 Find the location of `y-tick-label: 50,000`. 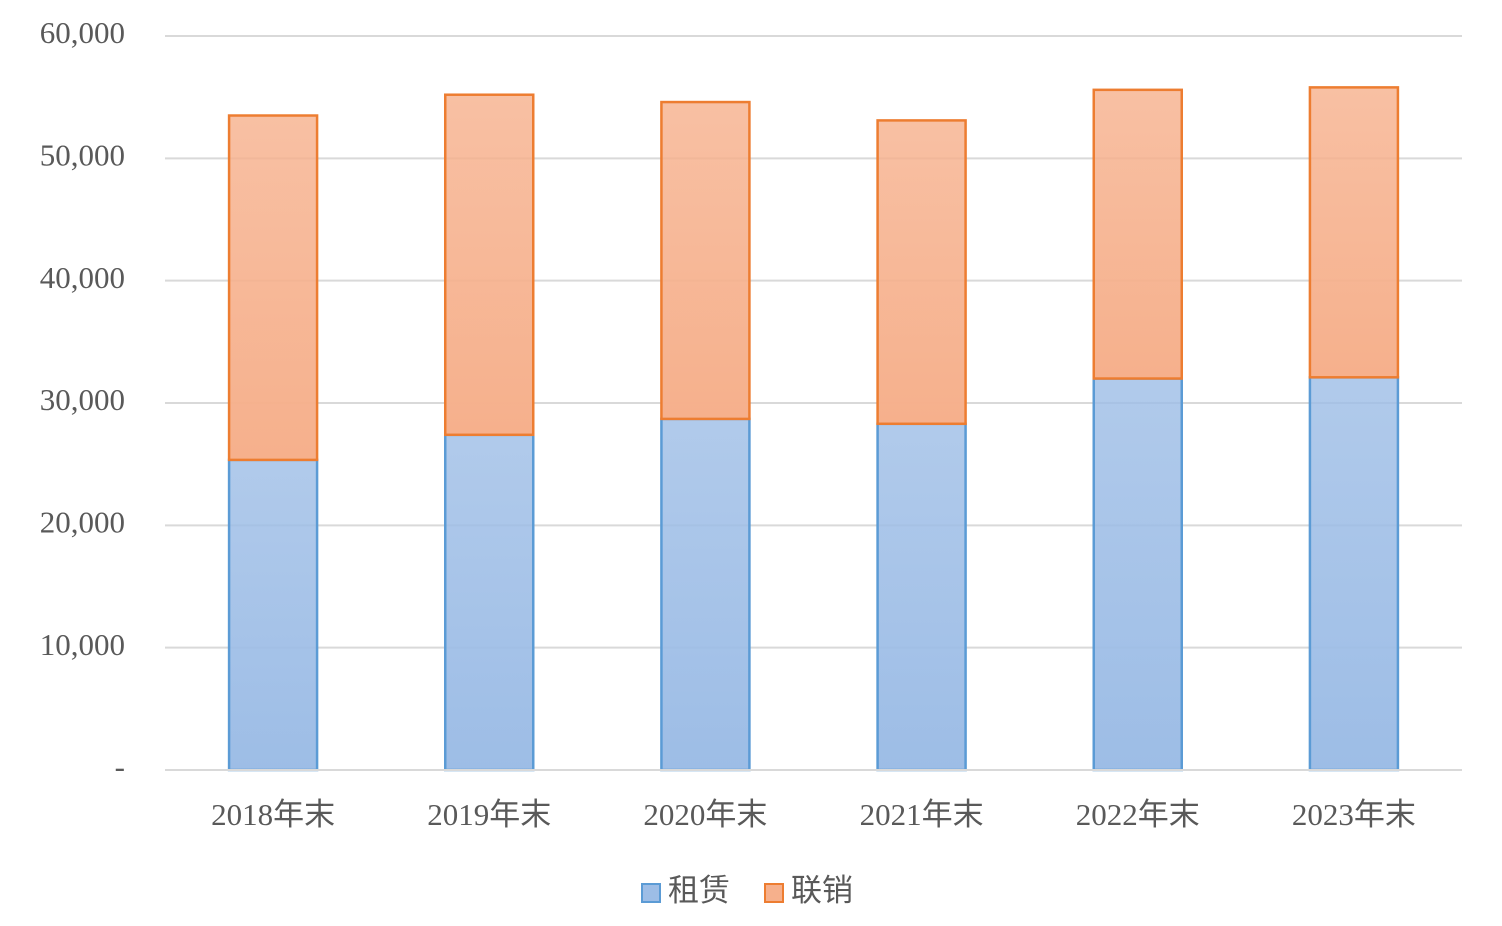

y-tick-label: 50,000 is located at coordinates (82, 154).